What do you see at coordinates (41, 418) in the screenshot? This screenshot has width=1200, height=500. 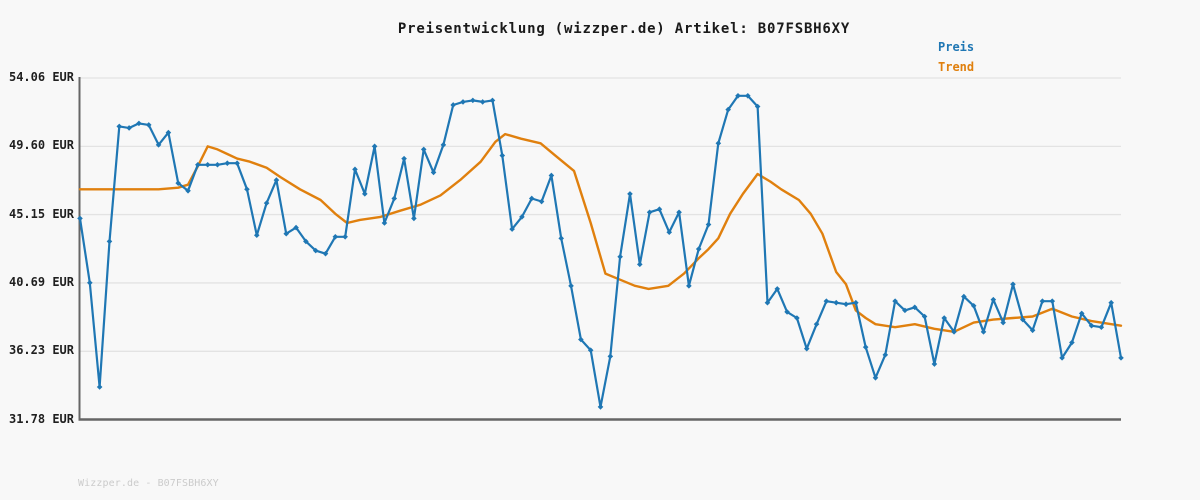 I see `y-tick-label: 31.78 EUR` at bounding box center [41, 418].